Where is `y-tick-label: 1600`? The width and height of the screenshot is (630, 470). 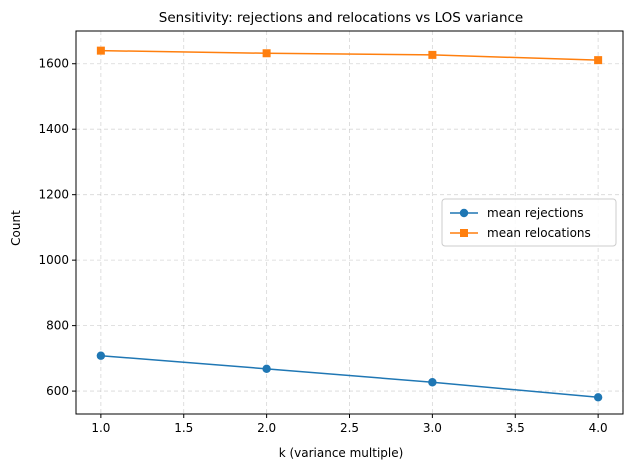 y-tick-label: 1600 is located at coordinates (53, 64).